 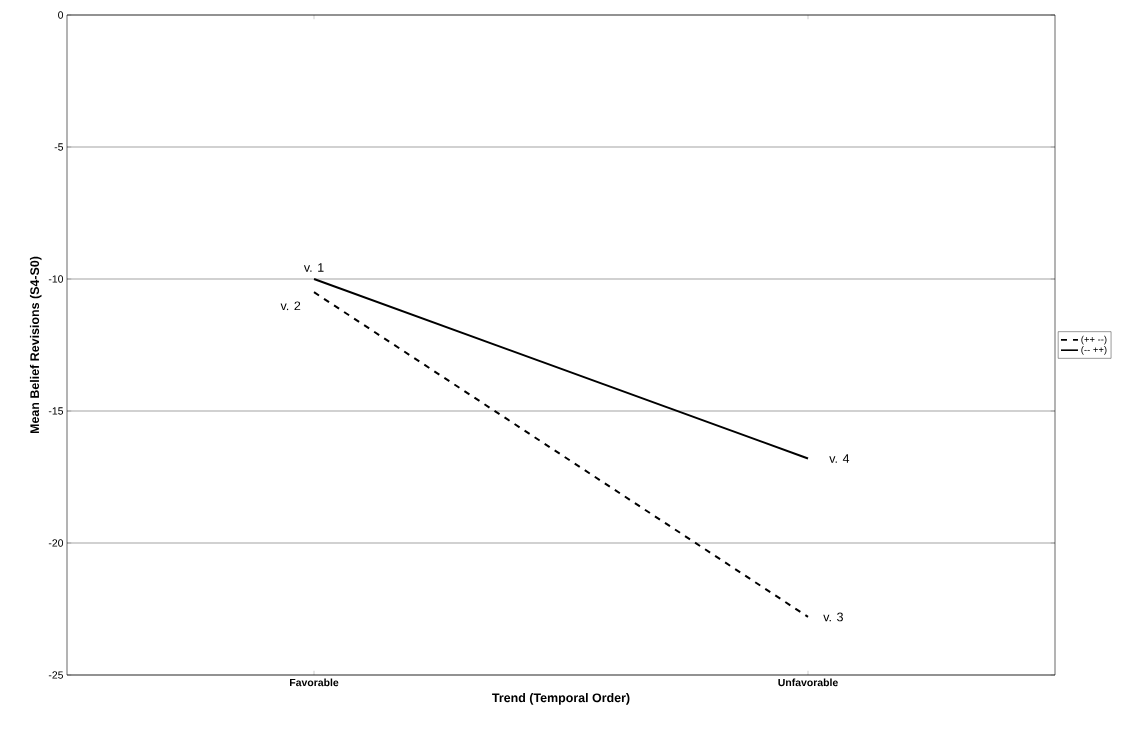 I want to click on legend-label: (++ --), so click(x=1094, y=340).